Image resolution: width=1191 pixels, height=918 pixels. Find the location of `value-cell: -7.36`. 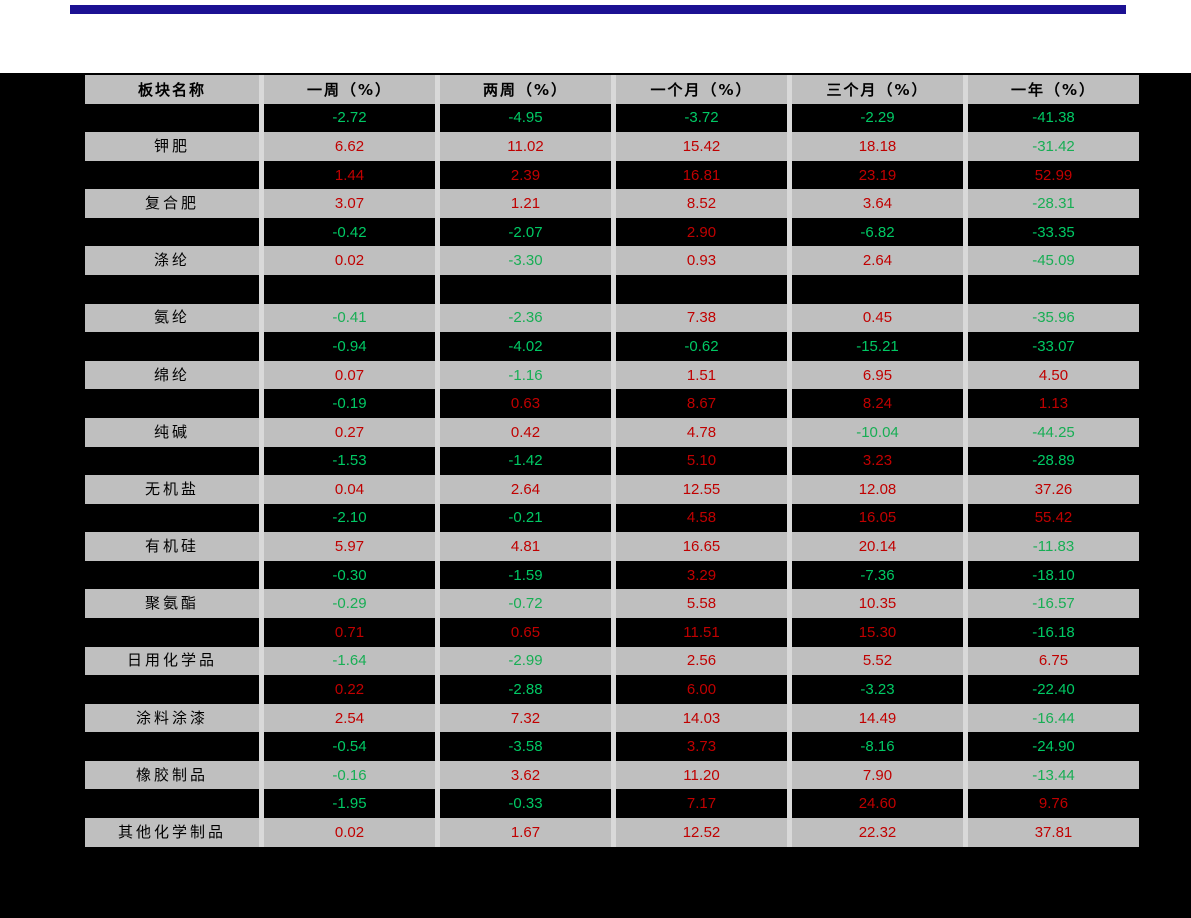

value-cell: -7.36 is located at coordinates (877, 575).